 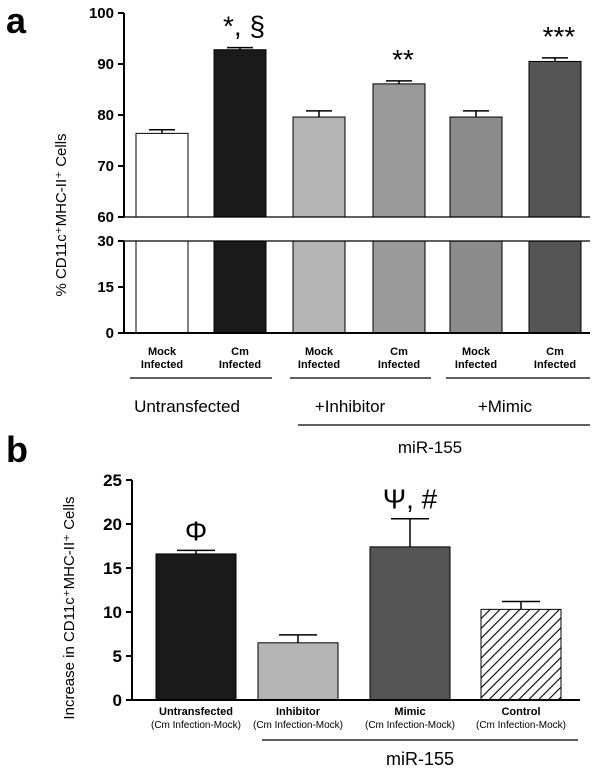 I want to click on b-supergroup-label: miR-155, so click(x=420, y=759).